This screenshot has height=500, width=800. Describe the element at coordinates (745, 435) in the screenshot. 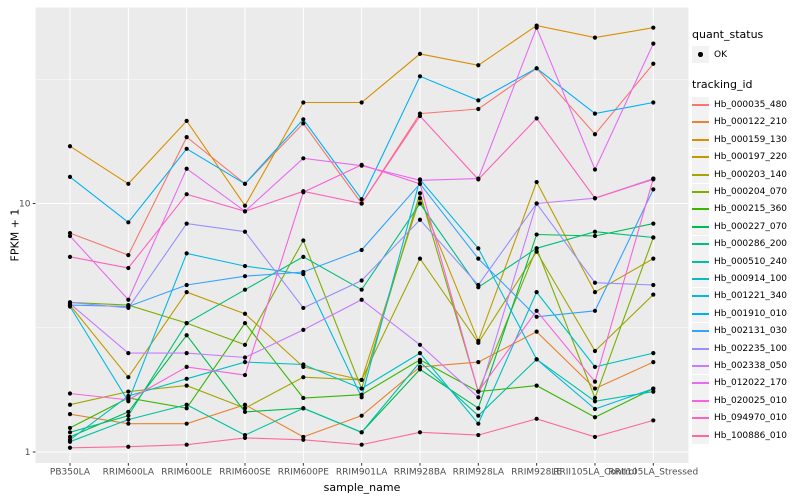

I see `legend-entry-tracking: Hb_100886_010` at that location.